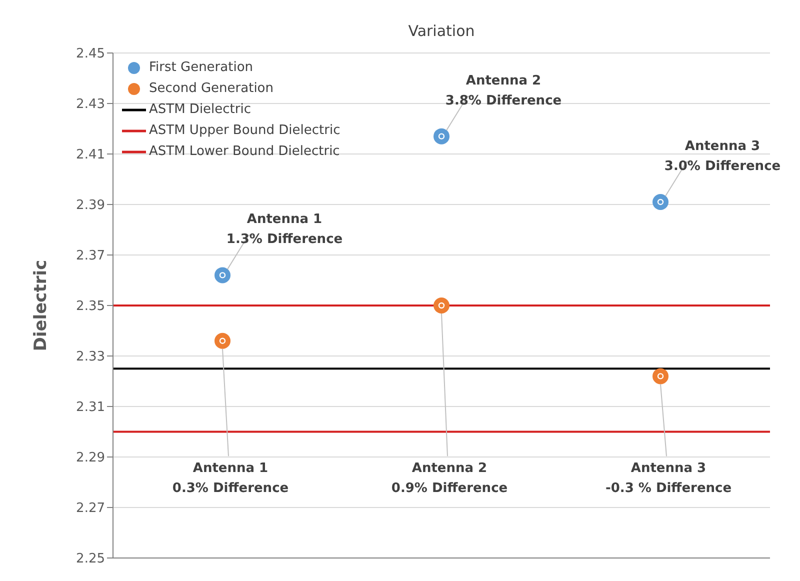 This screenshot has height=581, width=800. Describe the element at coordinates (90, 155) in the screenshot. I see `y-tick-label: 2.41` at that location.